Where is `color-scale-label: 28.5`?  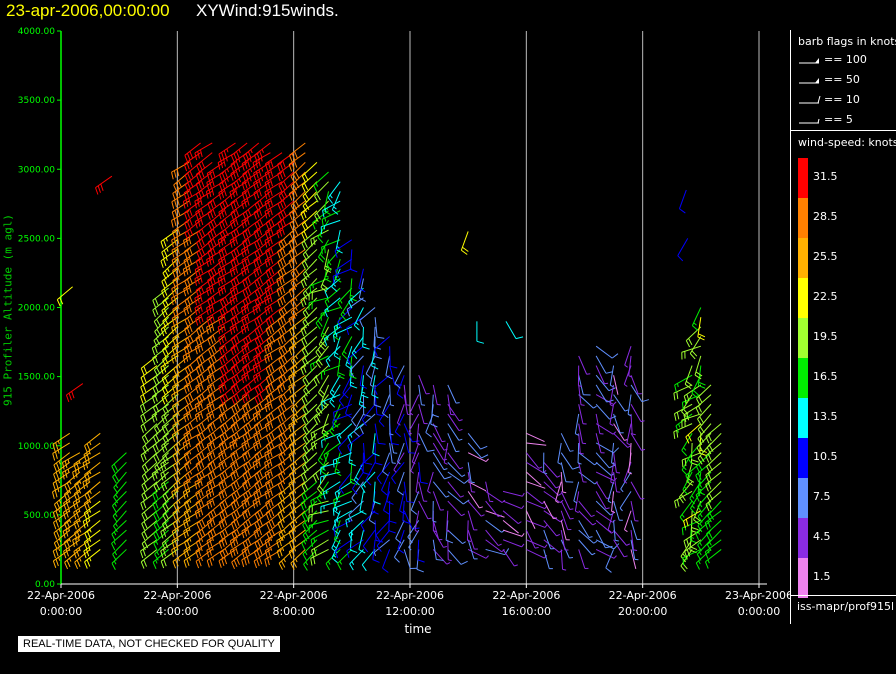 color-scale-label: 28.5 is located at coordinates (825, 216).